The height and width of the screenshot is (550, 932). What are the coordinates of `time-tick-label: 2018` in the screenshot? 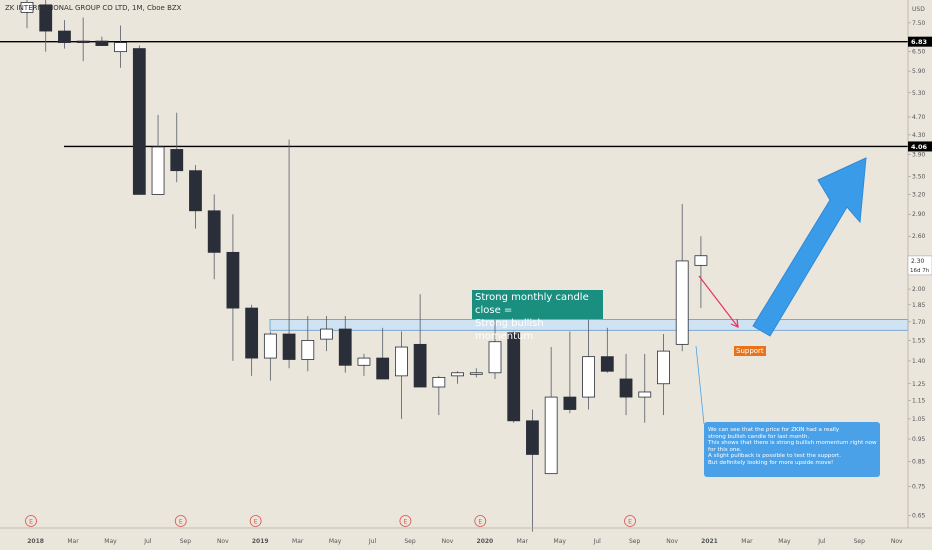 It's located at (35, 541).